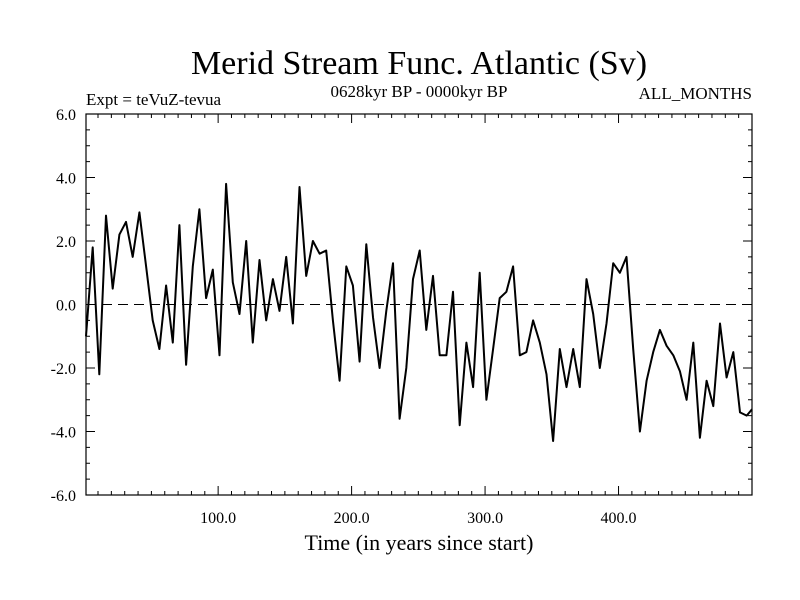 The image size is (800, 600). Describe the element at coordinates (63, 496) in the screenshot. I see `y-tick-label: -6.0` at that location.